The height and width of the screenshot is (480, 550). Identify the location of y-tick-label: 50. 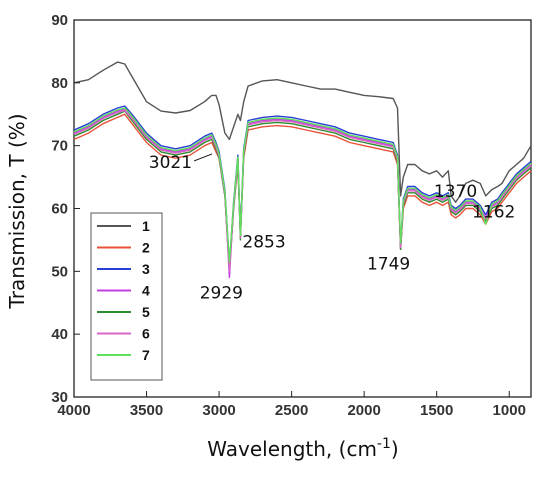
(59, 271).